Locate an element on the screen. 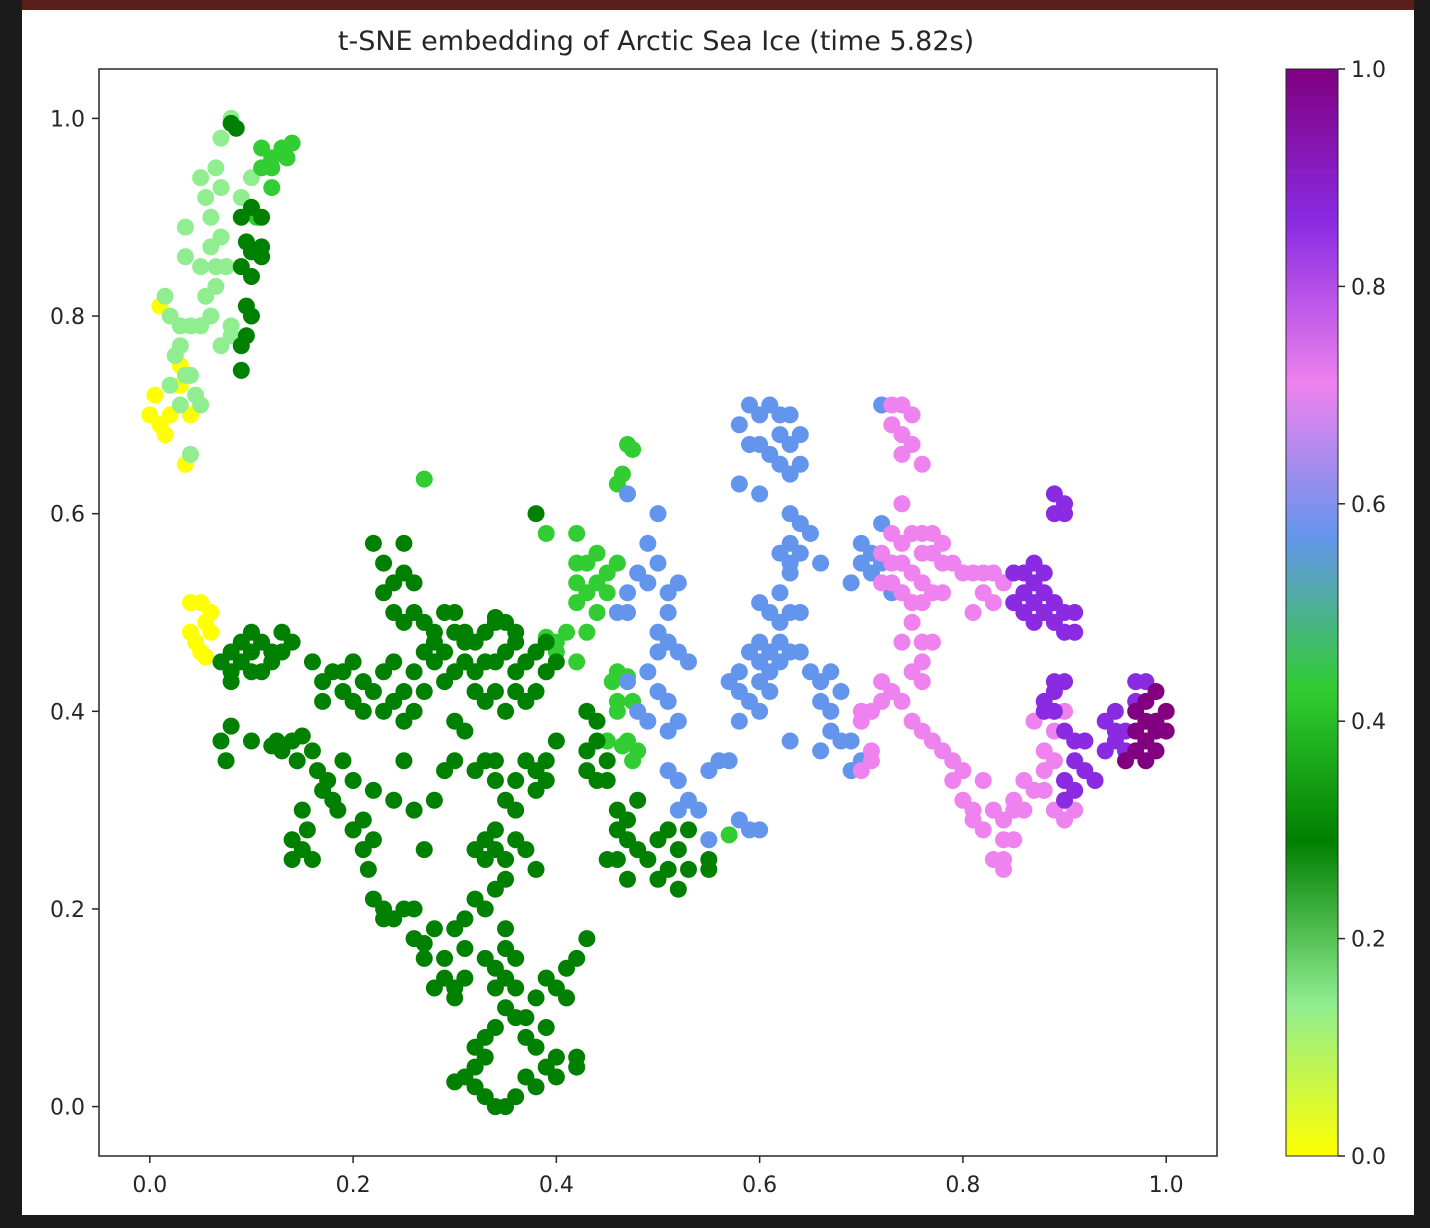 The height and width of the screenshot is (1228, 1430). colorbar-tick-label: 0.0 is located at coordinates (1368, 1157).